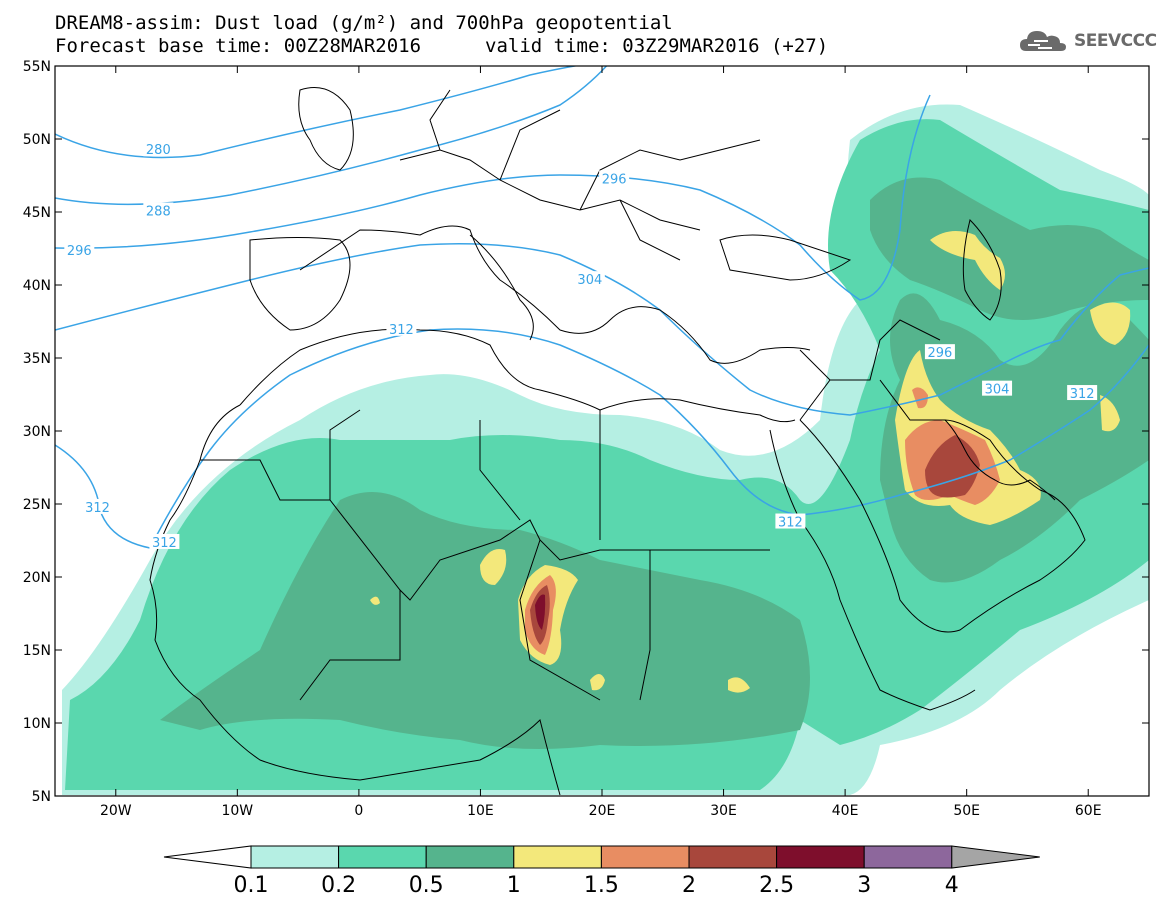  Describe the element at coordinates (689, 885) in the screenshot. I see `colorbar-label: 2` at that location.